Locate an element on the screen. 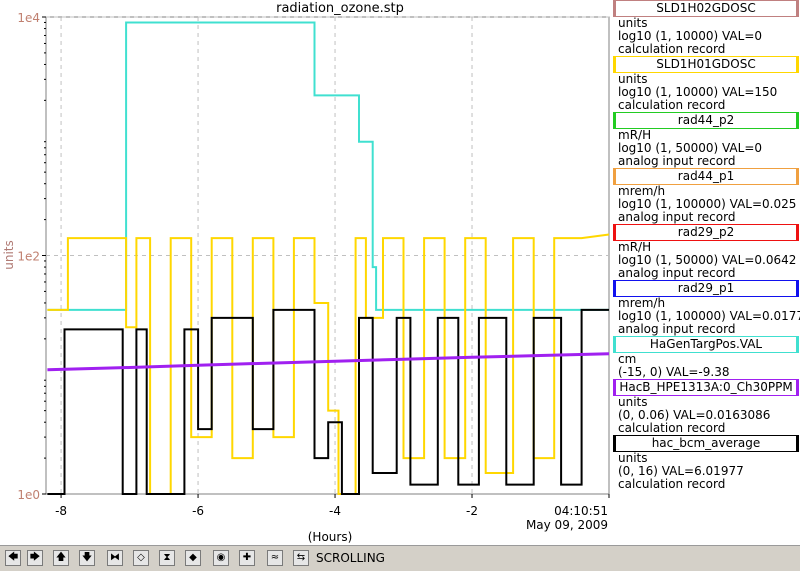 This screenshot has width=800, height=571. legend-entry-name: hac_bcm_average is located at coordinates (706, 443).